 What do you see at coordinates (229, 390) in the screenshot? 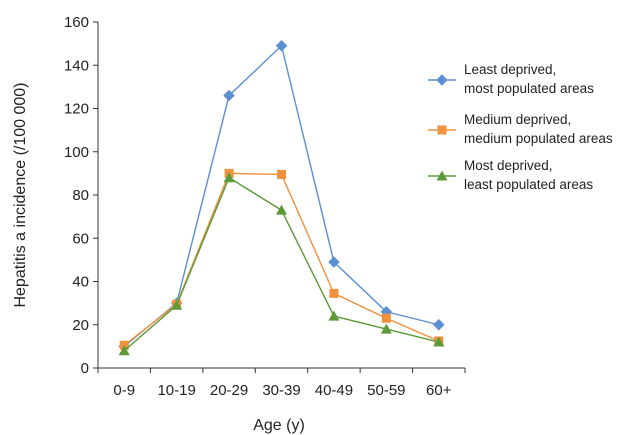
I see `x-tick-label: 20-29` at bounding box center [229, 390].